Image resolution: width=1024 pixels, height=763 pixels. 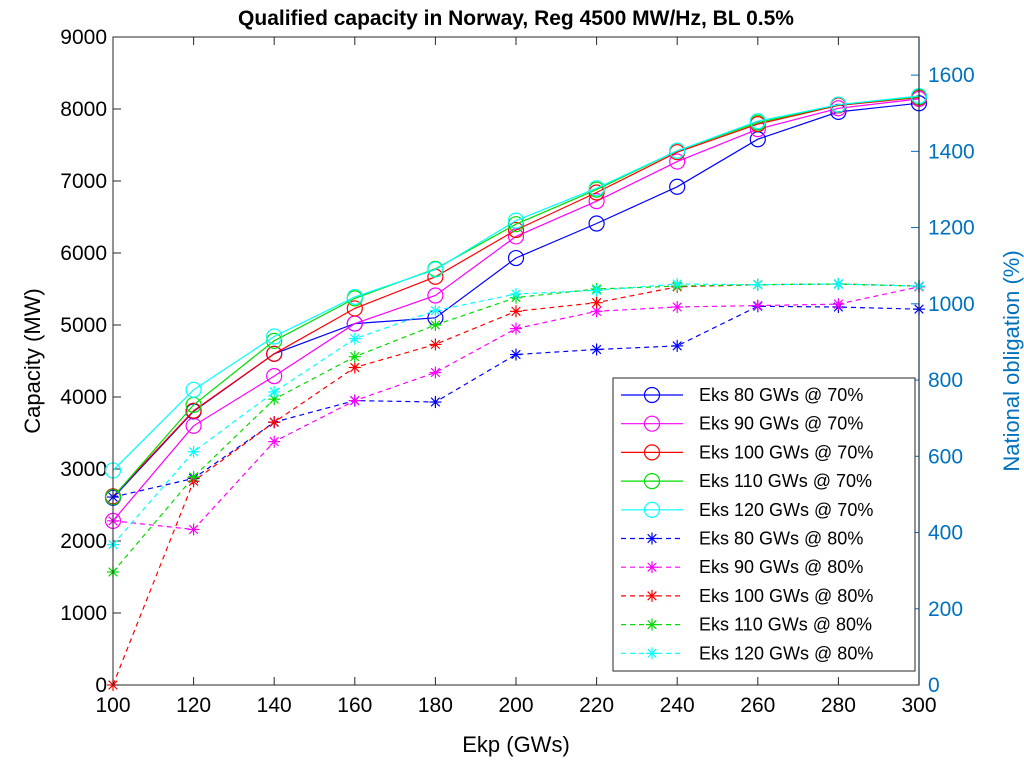 I want to click on y-right-tick-label: 1200, so click(x=951, y=228).